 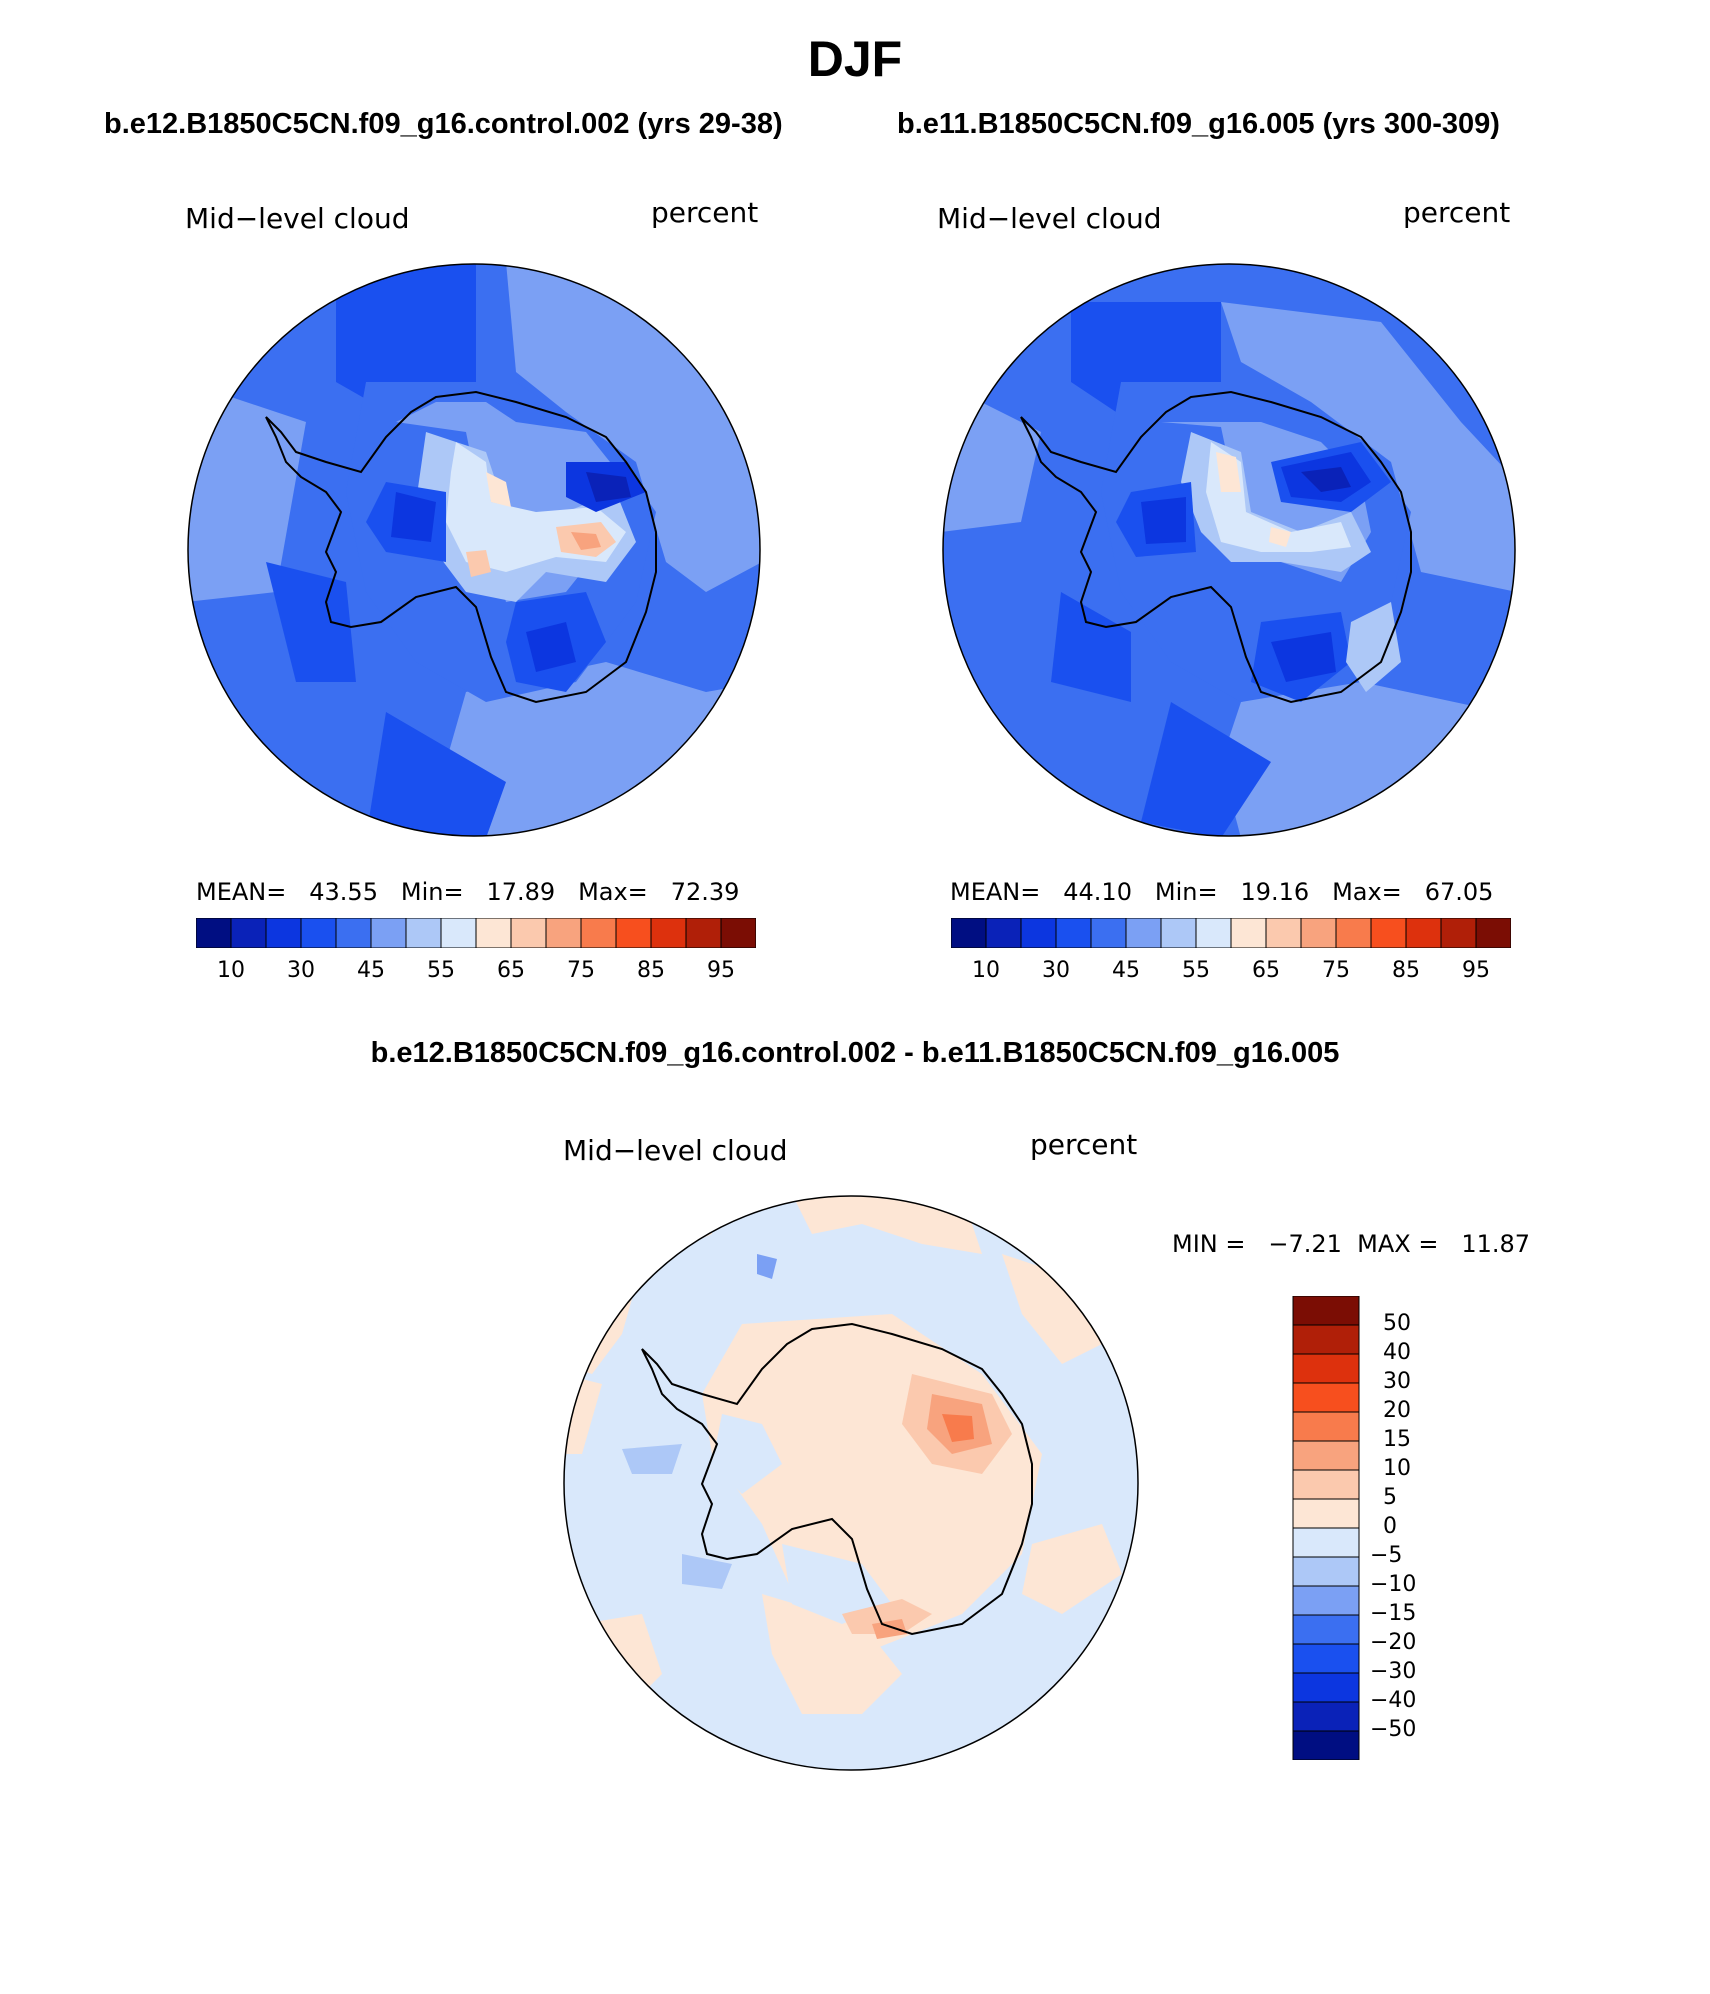 I want to click on diff-map, so click(x=851, y=1483).